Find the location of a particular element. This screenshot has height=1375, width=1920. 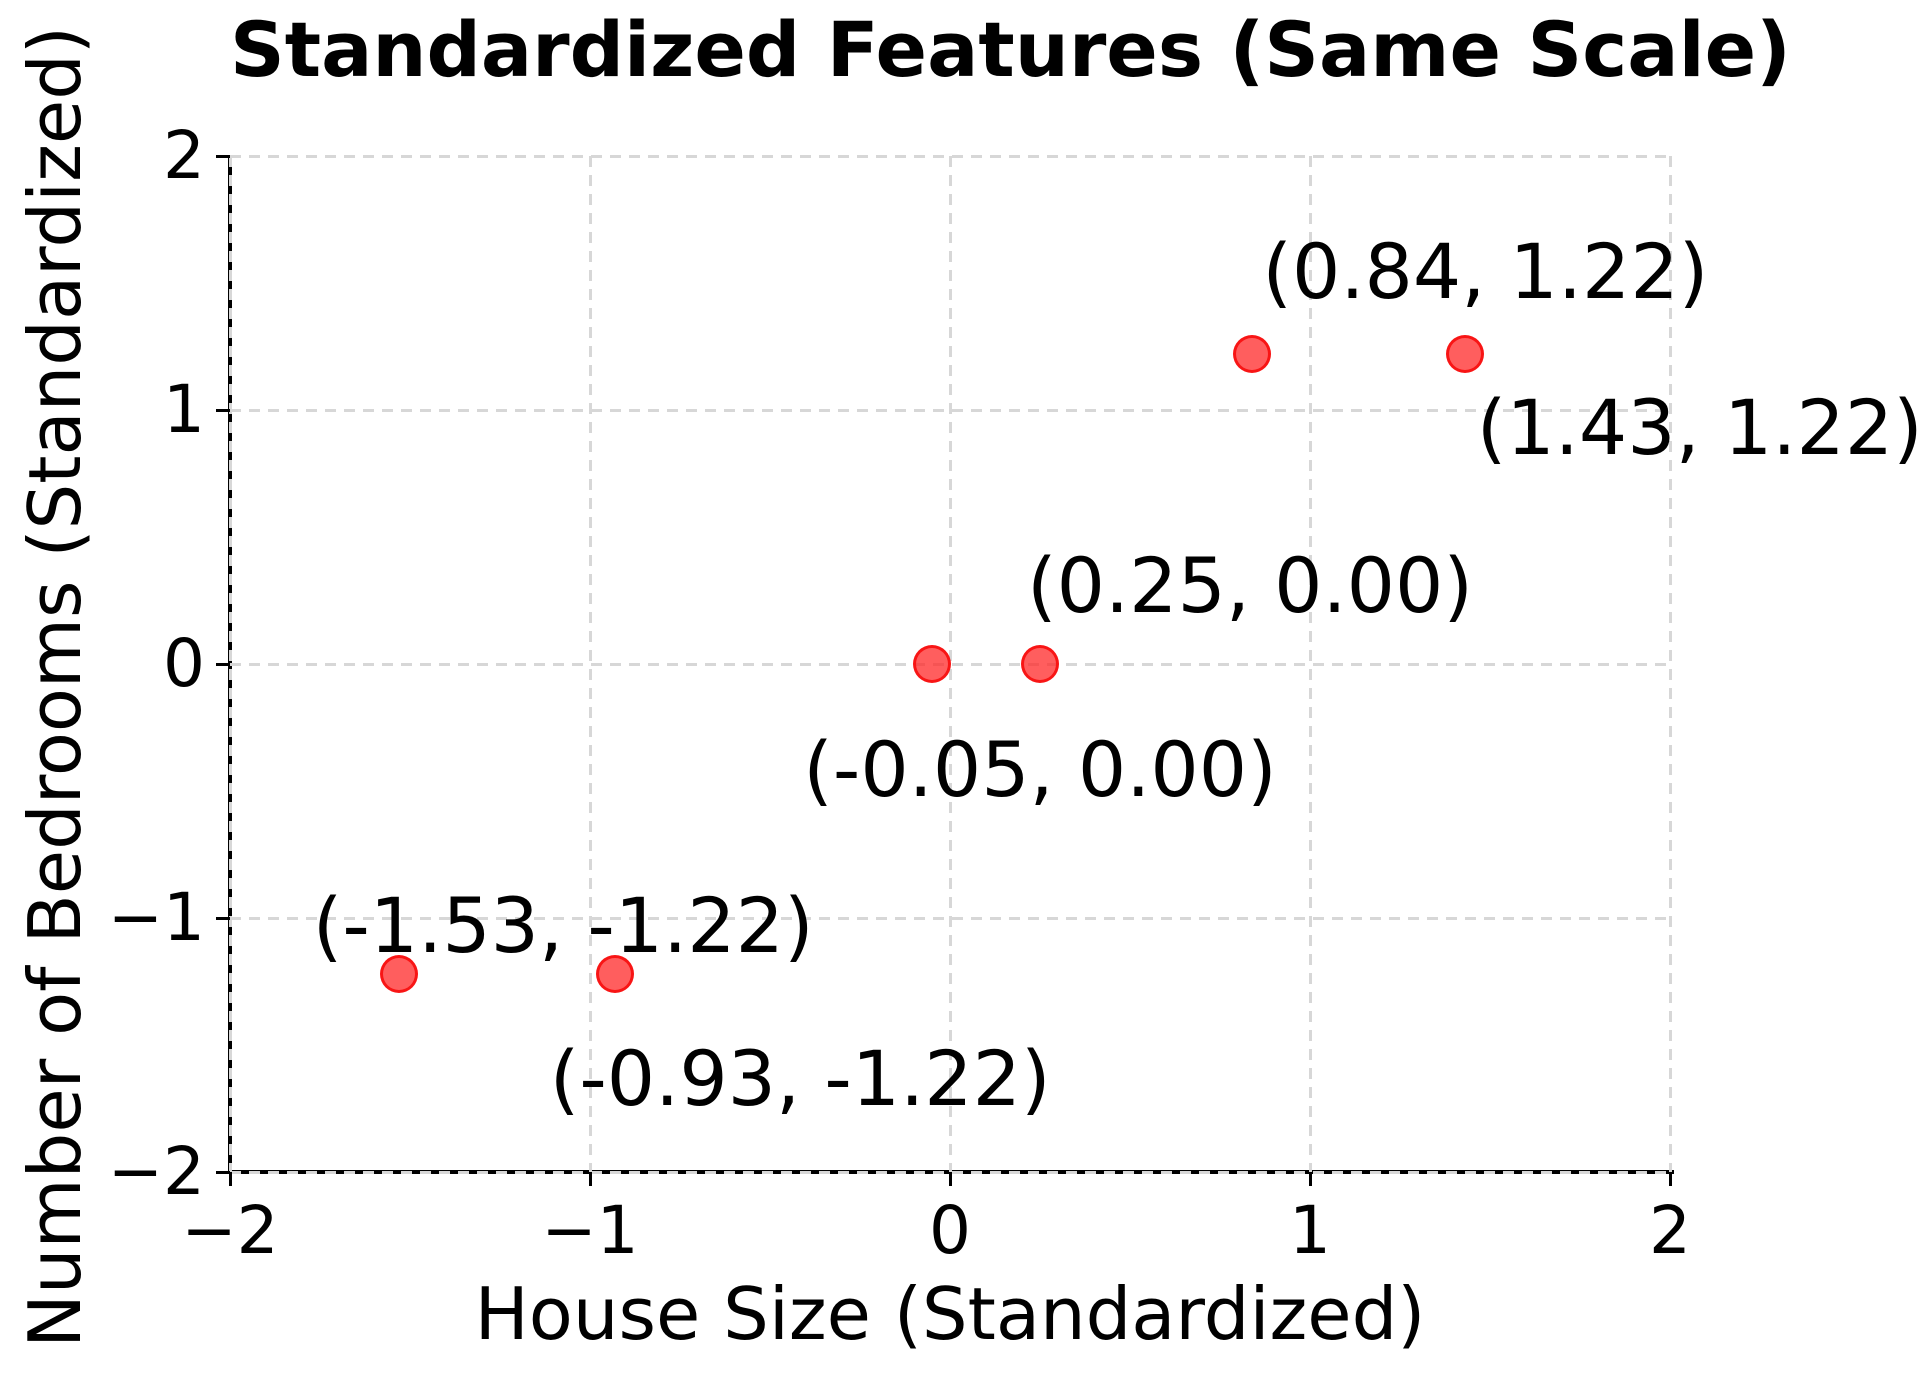

x-tick-label: −1 is located at coordinates (590, 1230).